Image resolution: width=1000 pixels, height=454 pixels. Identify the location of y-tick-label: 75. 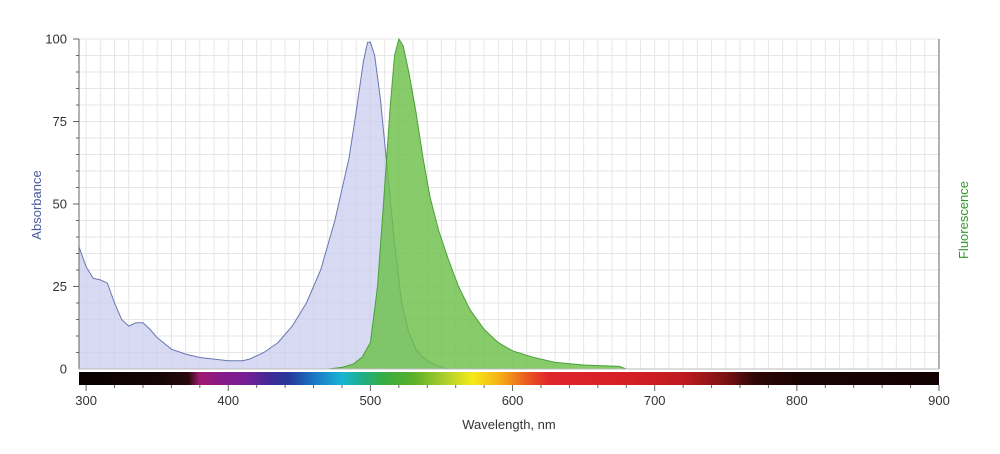
(60, 121).